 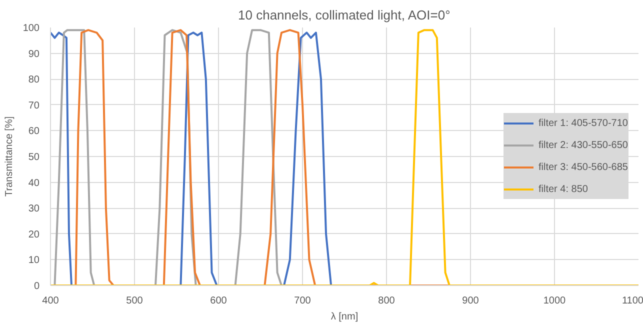 I want to click on x-tick-label: 700, so click(x=303, y=301).